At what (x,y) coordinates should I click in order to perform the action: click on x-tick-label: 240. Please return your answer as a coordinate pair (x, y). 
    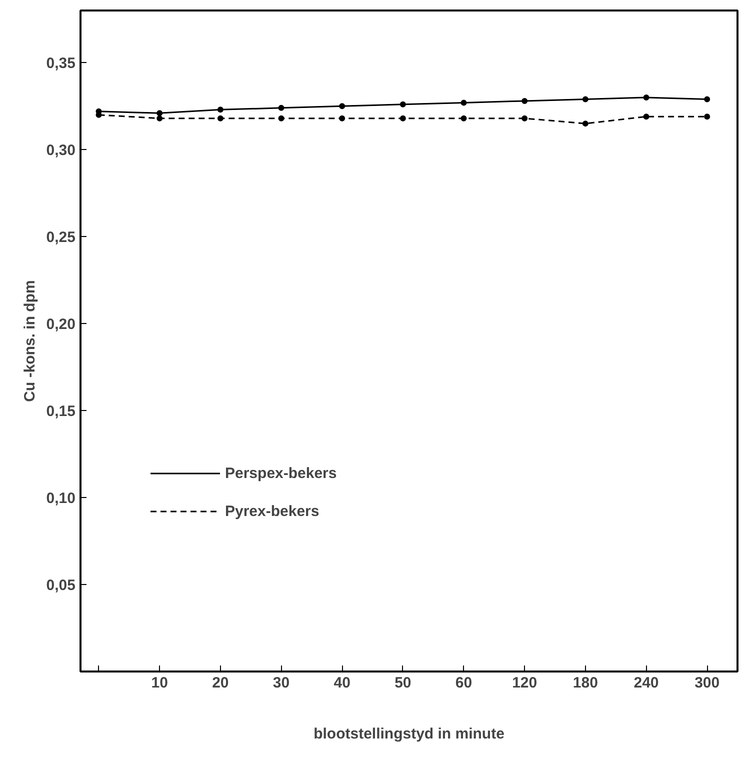
    Looking at the image, I should click on (646, 683).